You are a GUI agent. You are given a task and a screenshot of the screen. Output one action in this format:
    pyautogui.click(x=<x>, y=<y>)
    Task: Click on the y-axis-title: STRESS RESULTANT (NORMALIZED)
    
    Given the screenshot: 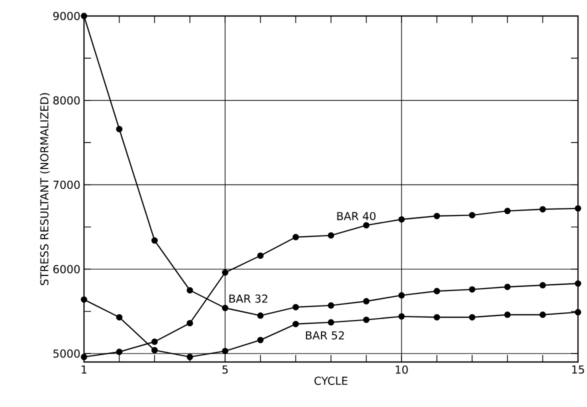 What is the action you would take?
    pyautogui.click(x=45, y=189)
    